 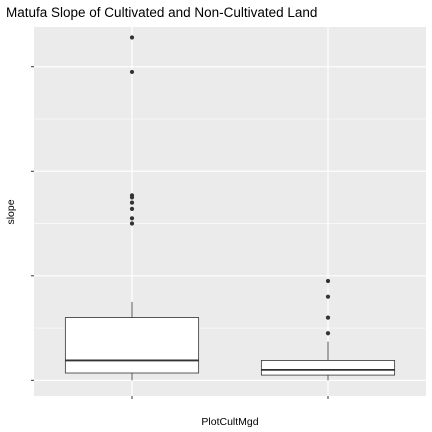 I want to click on x-axis-label: PlotCultMgd, so click(x=229, y=422).